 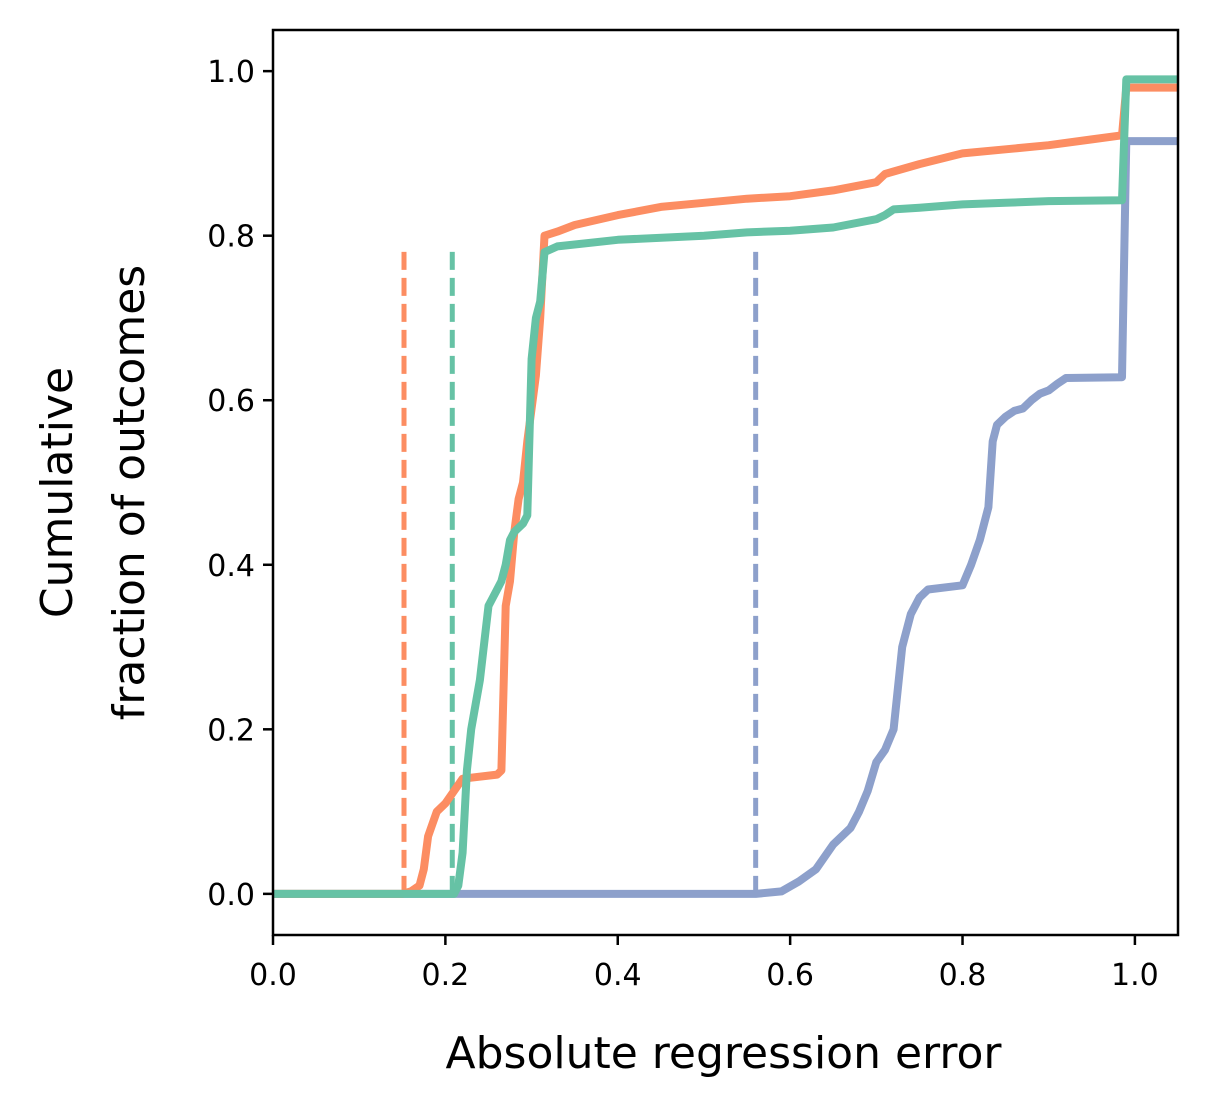 What do you see at coordinates (963, 975) in the screenshot?
I see `x-tick-label: 0.8` at bounding box center [963, 975].